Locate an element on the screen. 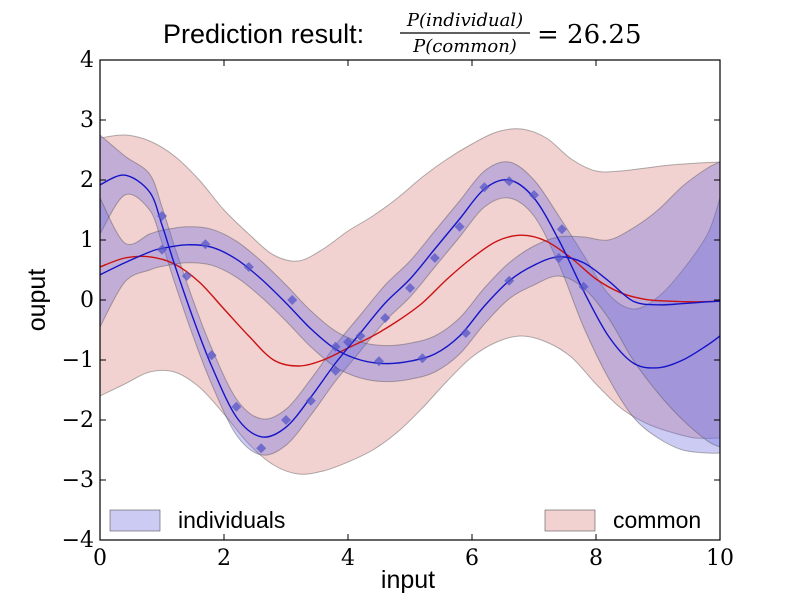 This screenshot has height=600, width=800. legend: individuals common is located at coordinates (405, 520).